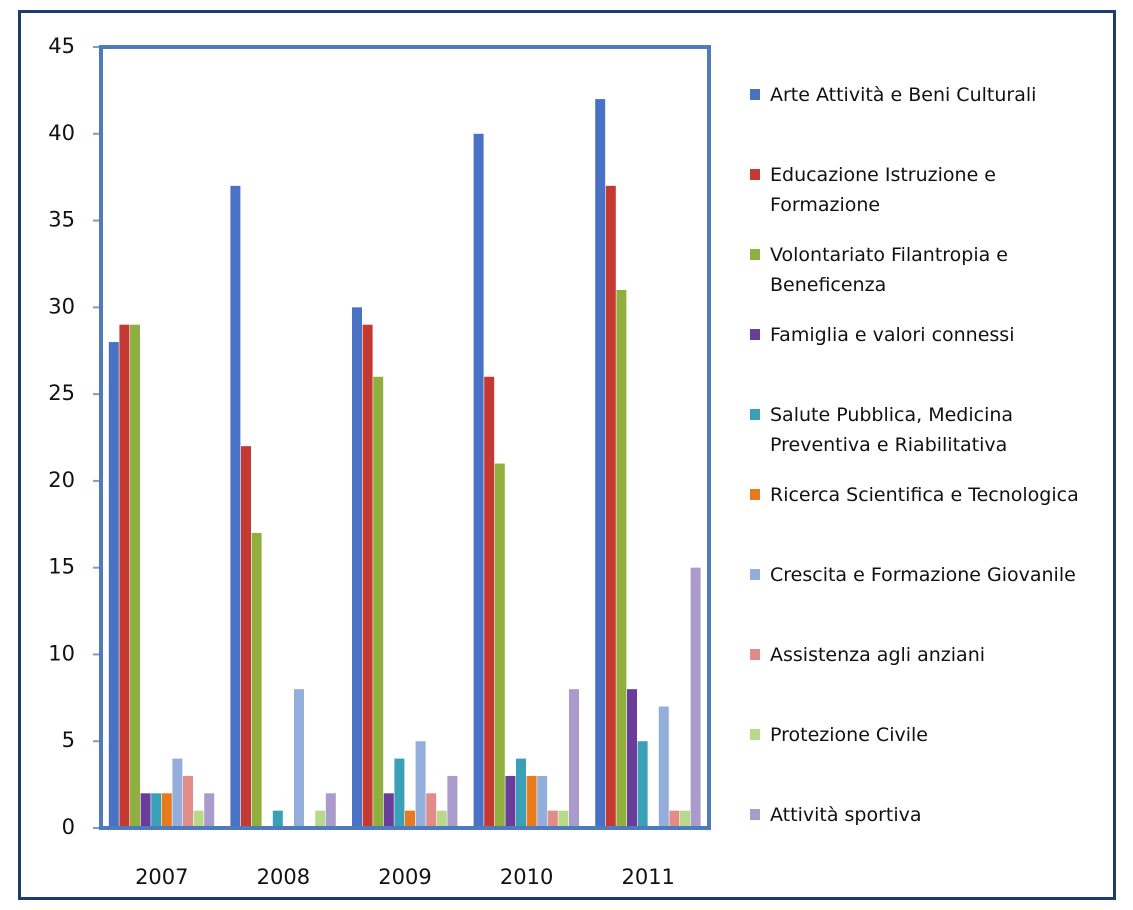  Describe the element at coordinates (404, 877) in the screenshot. I see `x-tick-label: 2009` at that location.